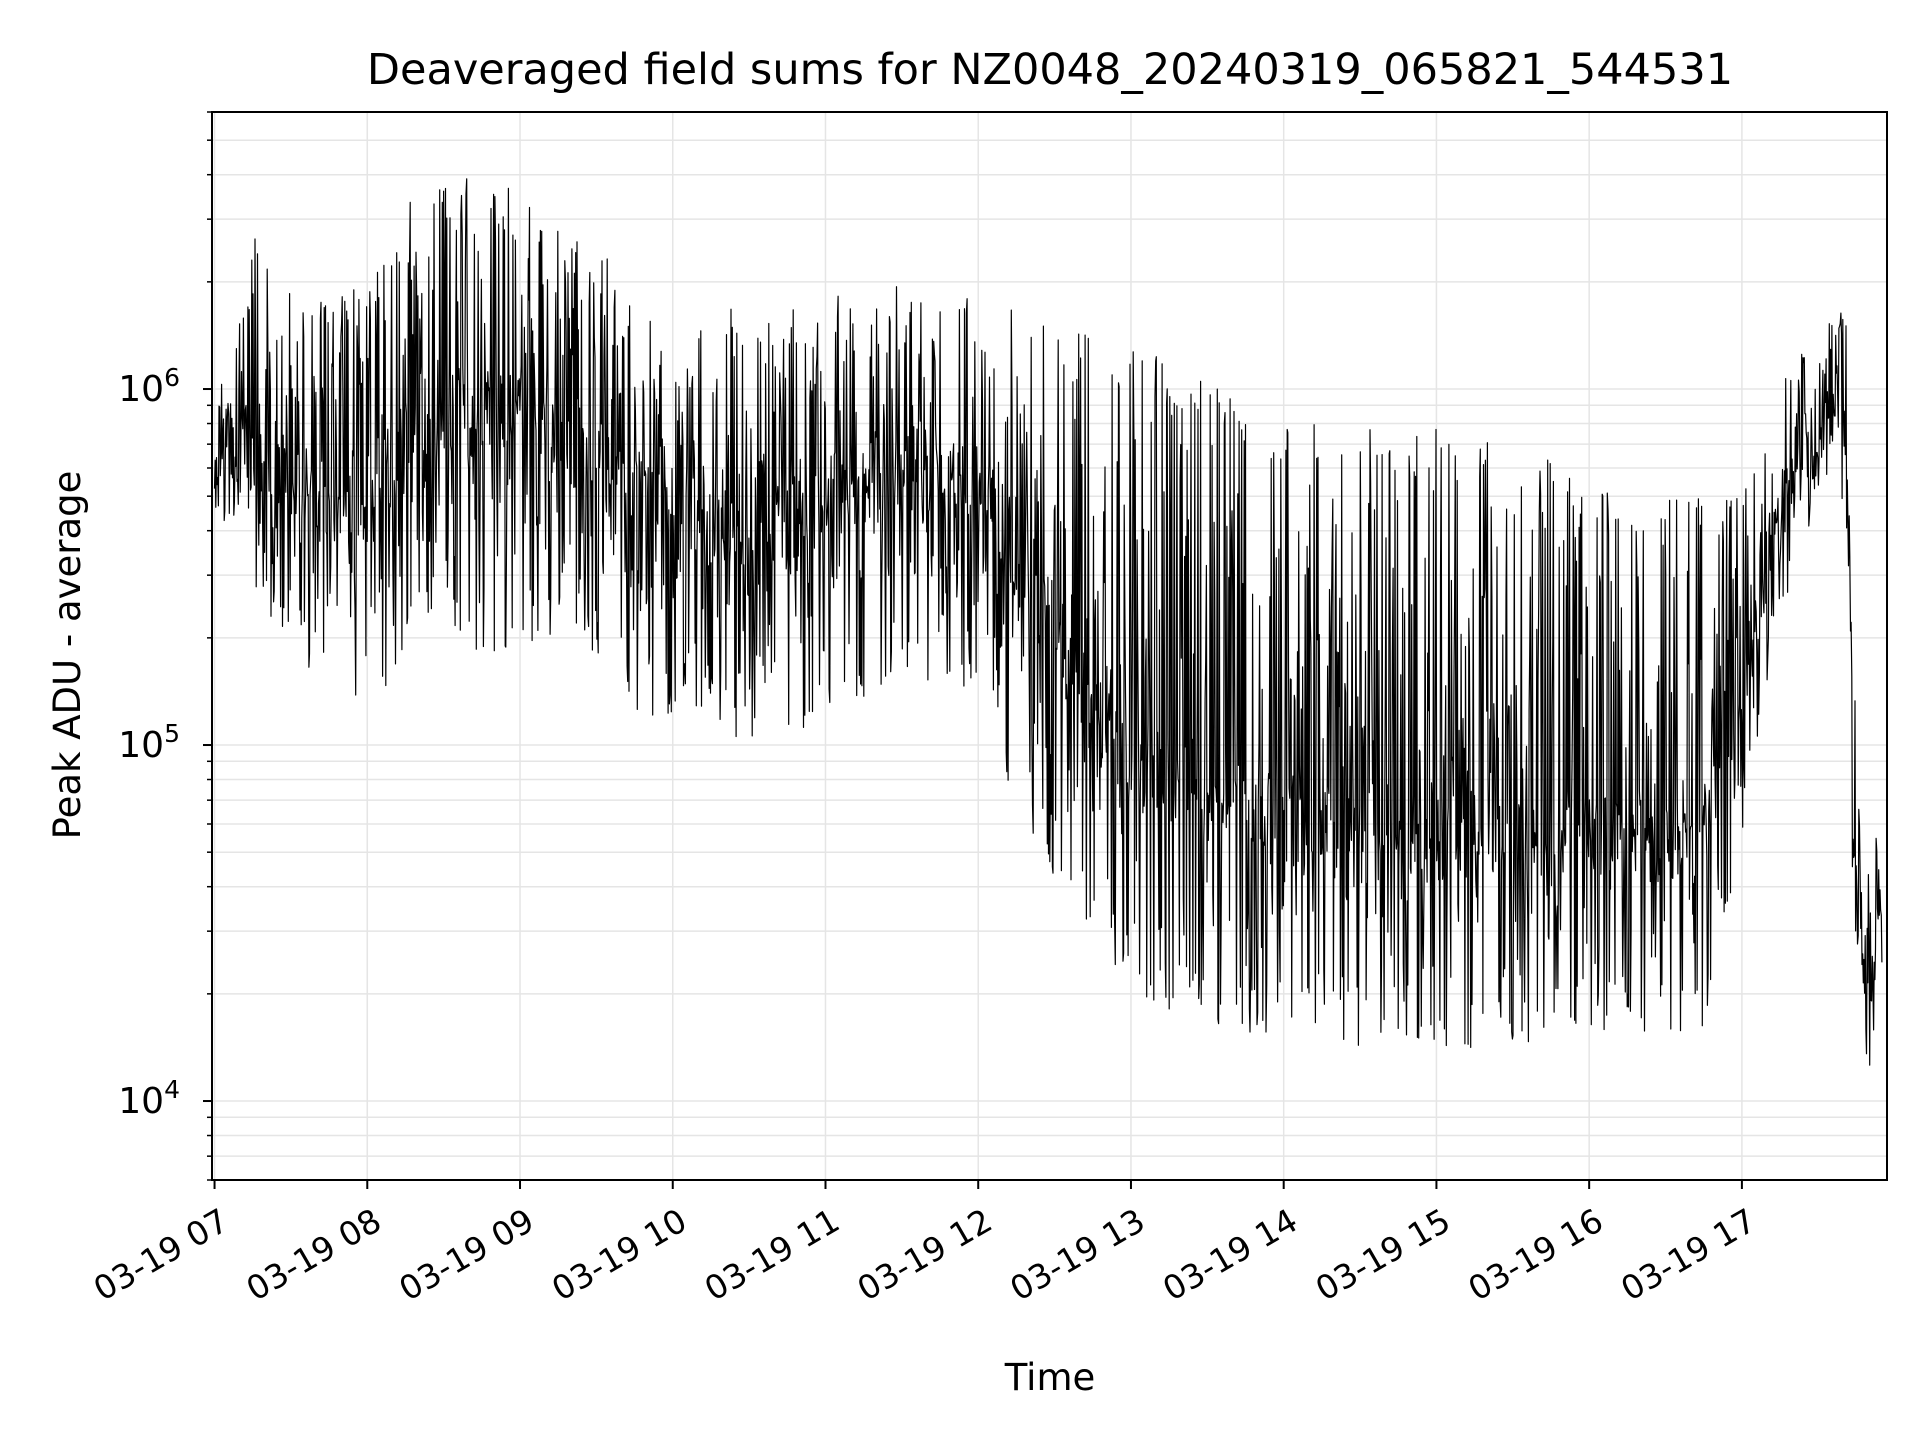 This screenshot has width=1920, height=1440. What do you see at coordinates (67, 655) in the screenshot?
I see `y-axis-label: Peak ADU - average` at bounding box center [67, 655].